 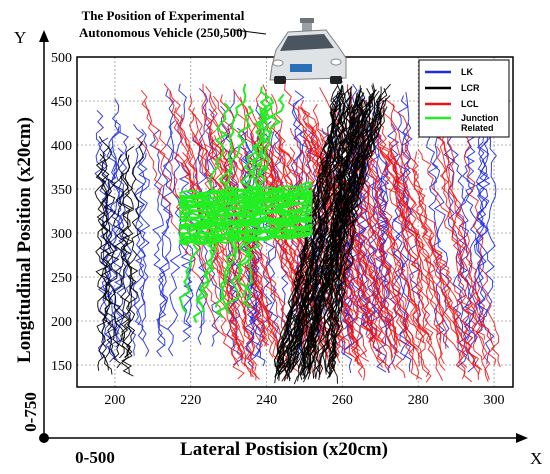 I want to click on y-tick-label: 350, so click(x=61, y=190).